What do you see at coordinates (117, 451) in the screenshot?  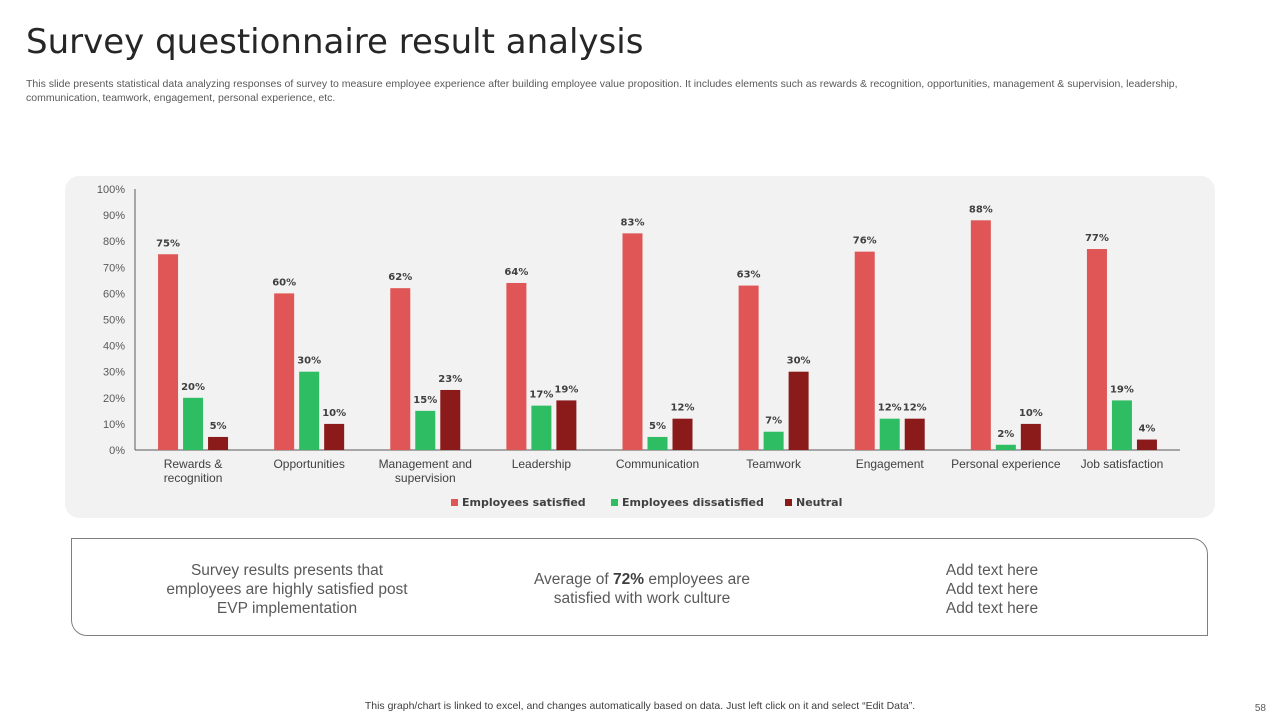 I see `y-tick-label: 0%` at bounding box center [117, 451].